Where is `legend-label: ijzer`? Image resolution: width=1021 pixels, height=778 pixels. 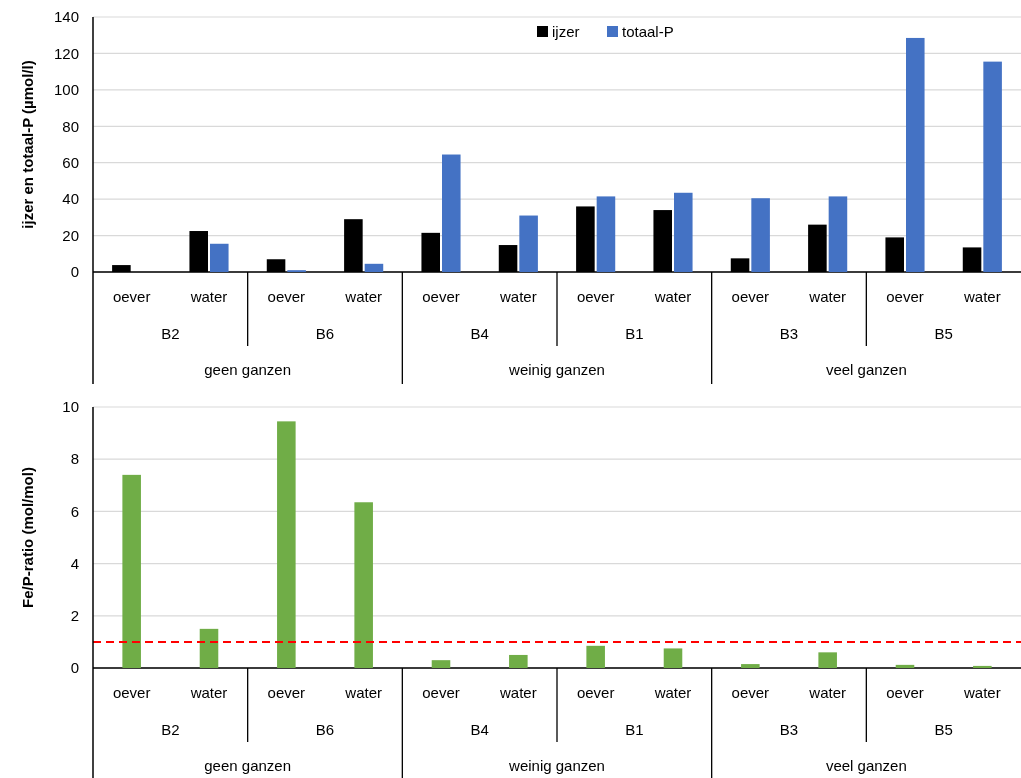 legend-label: ijzer is located at coordinates (566, 32).